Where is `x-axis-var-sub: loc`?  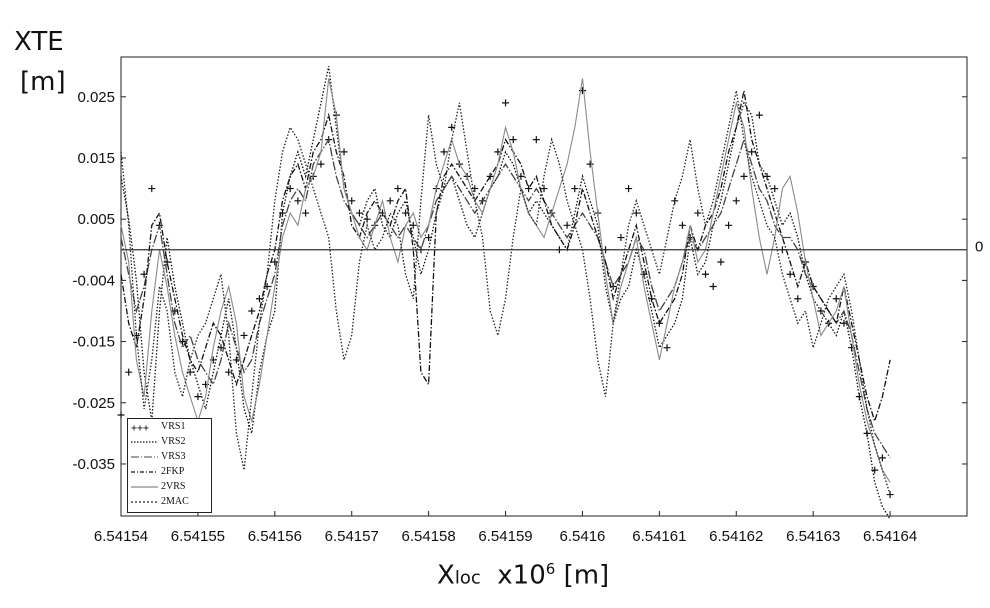 x-axis-var-sub: loc is located at coordinates (467, 578).